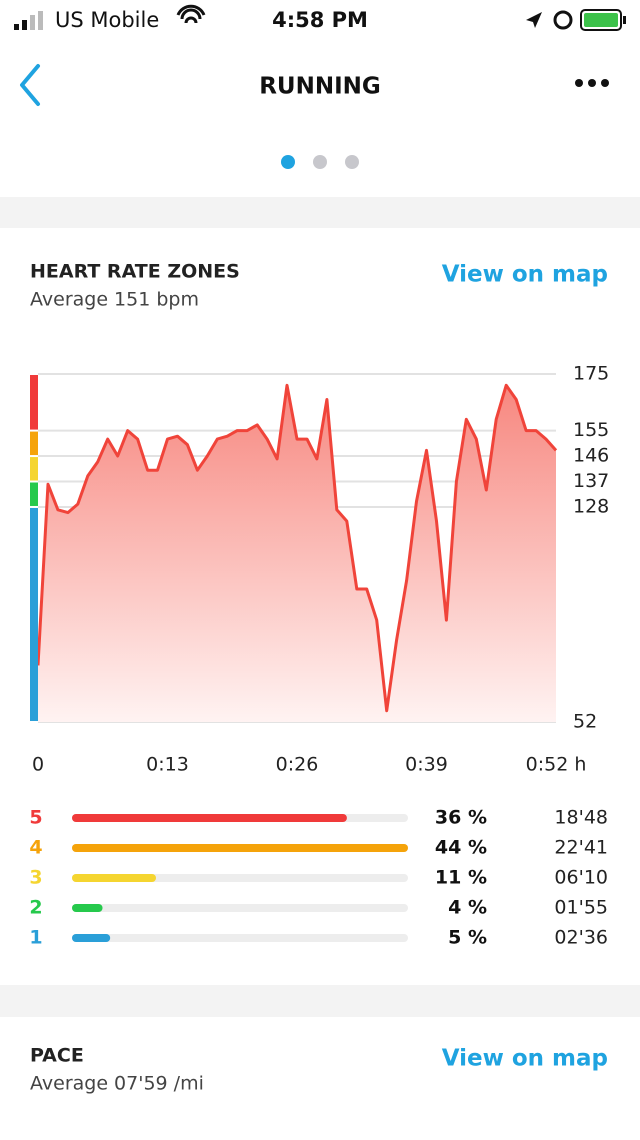 The width and height of the screenshot is (640, 1140). Describe the element at coordinates (114, 300) in the screenshot. I see `section-subtitle: Average 151 bpm` at that location.